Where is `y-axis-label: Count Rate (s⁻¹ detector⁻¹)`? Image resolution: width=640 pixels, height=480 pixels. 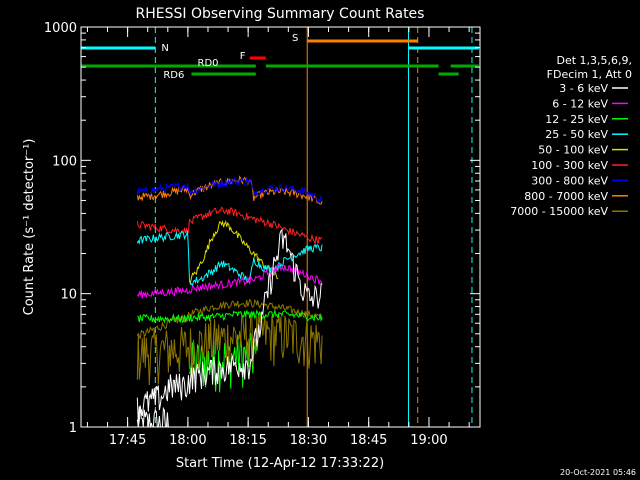
y-axis-label: Count Rate (s⁻¹ detector⁻¹) is located at coordinates (29, 227).